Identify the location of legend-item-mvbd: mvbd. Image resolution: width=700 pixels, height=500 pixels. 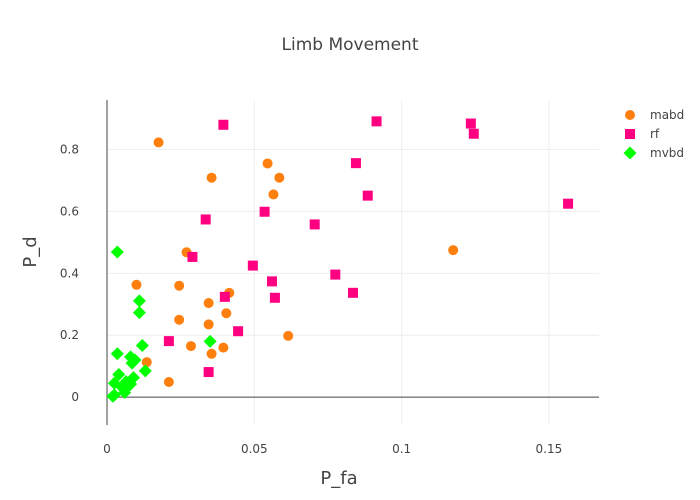
(654, 153).